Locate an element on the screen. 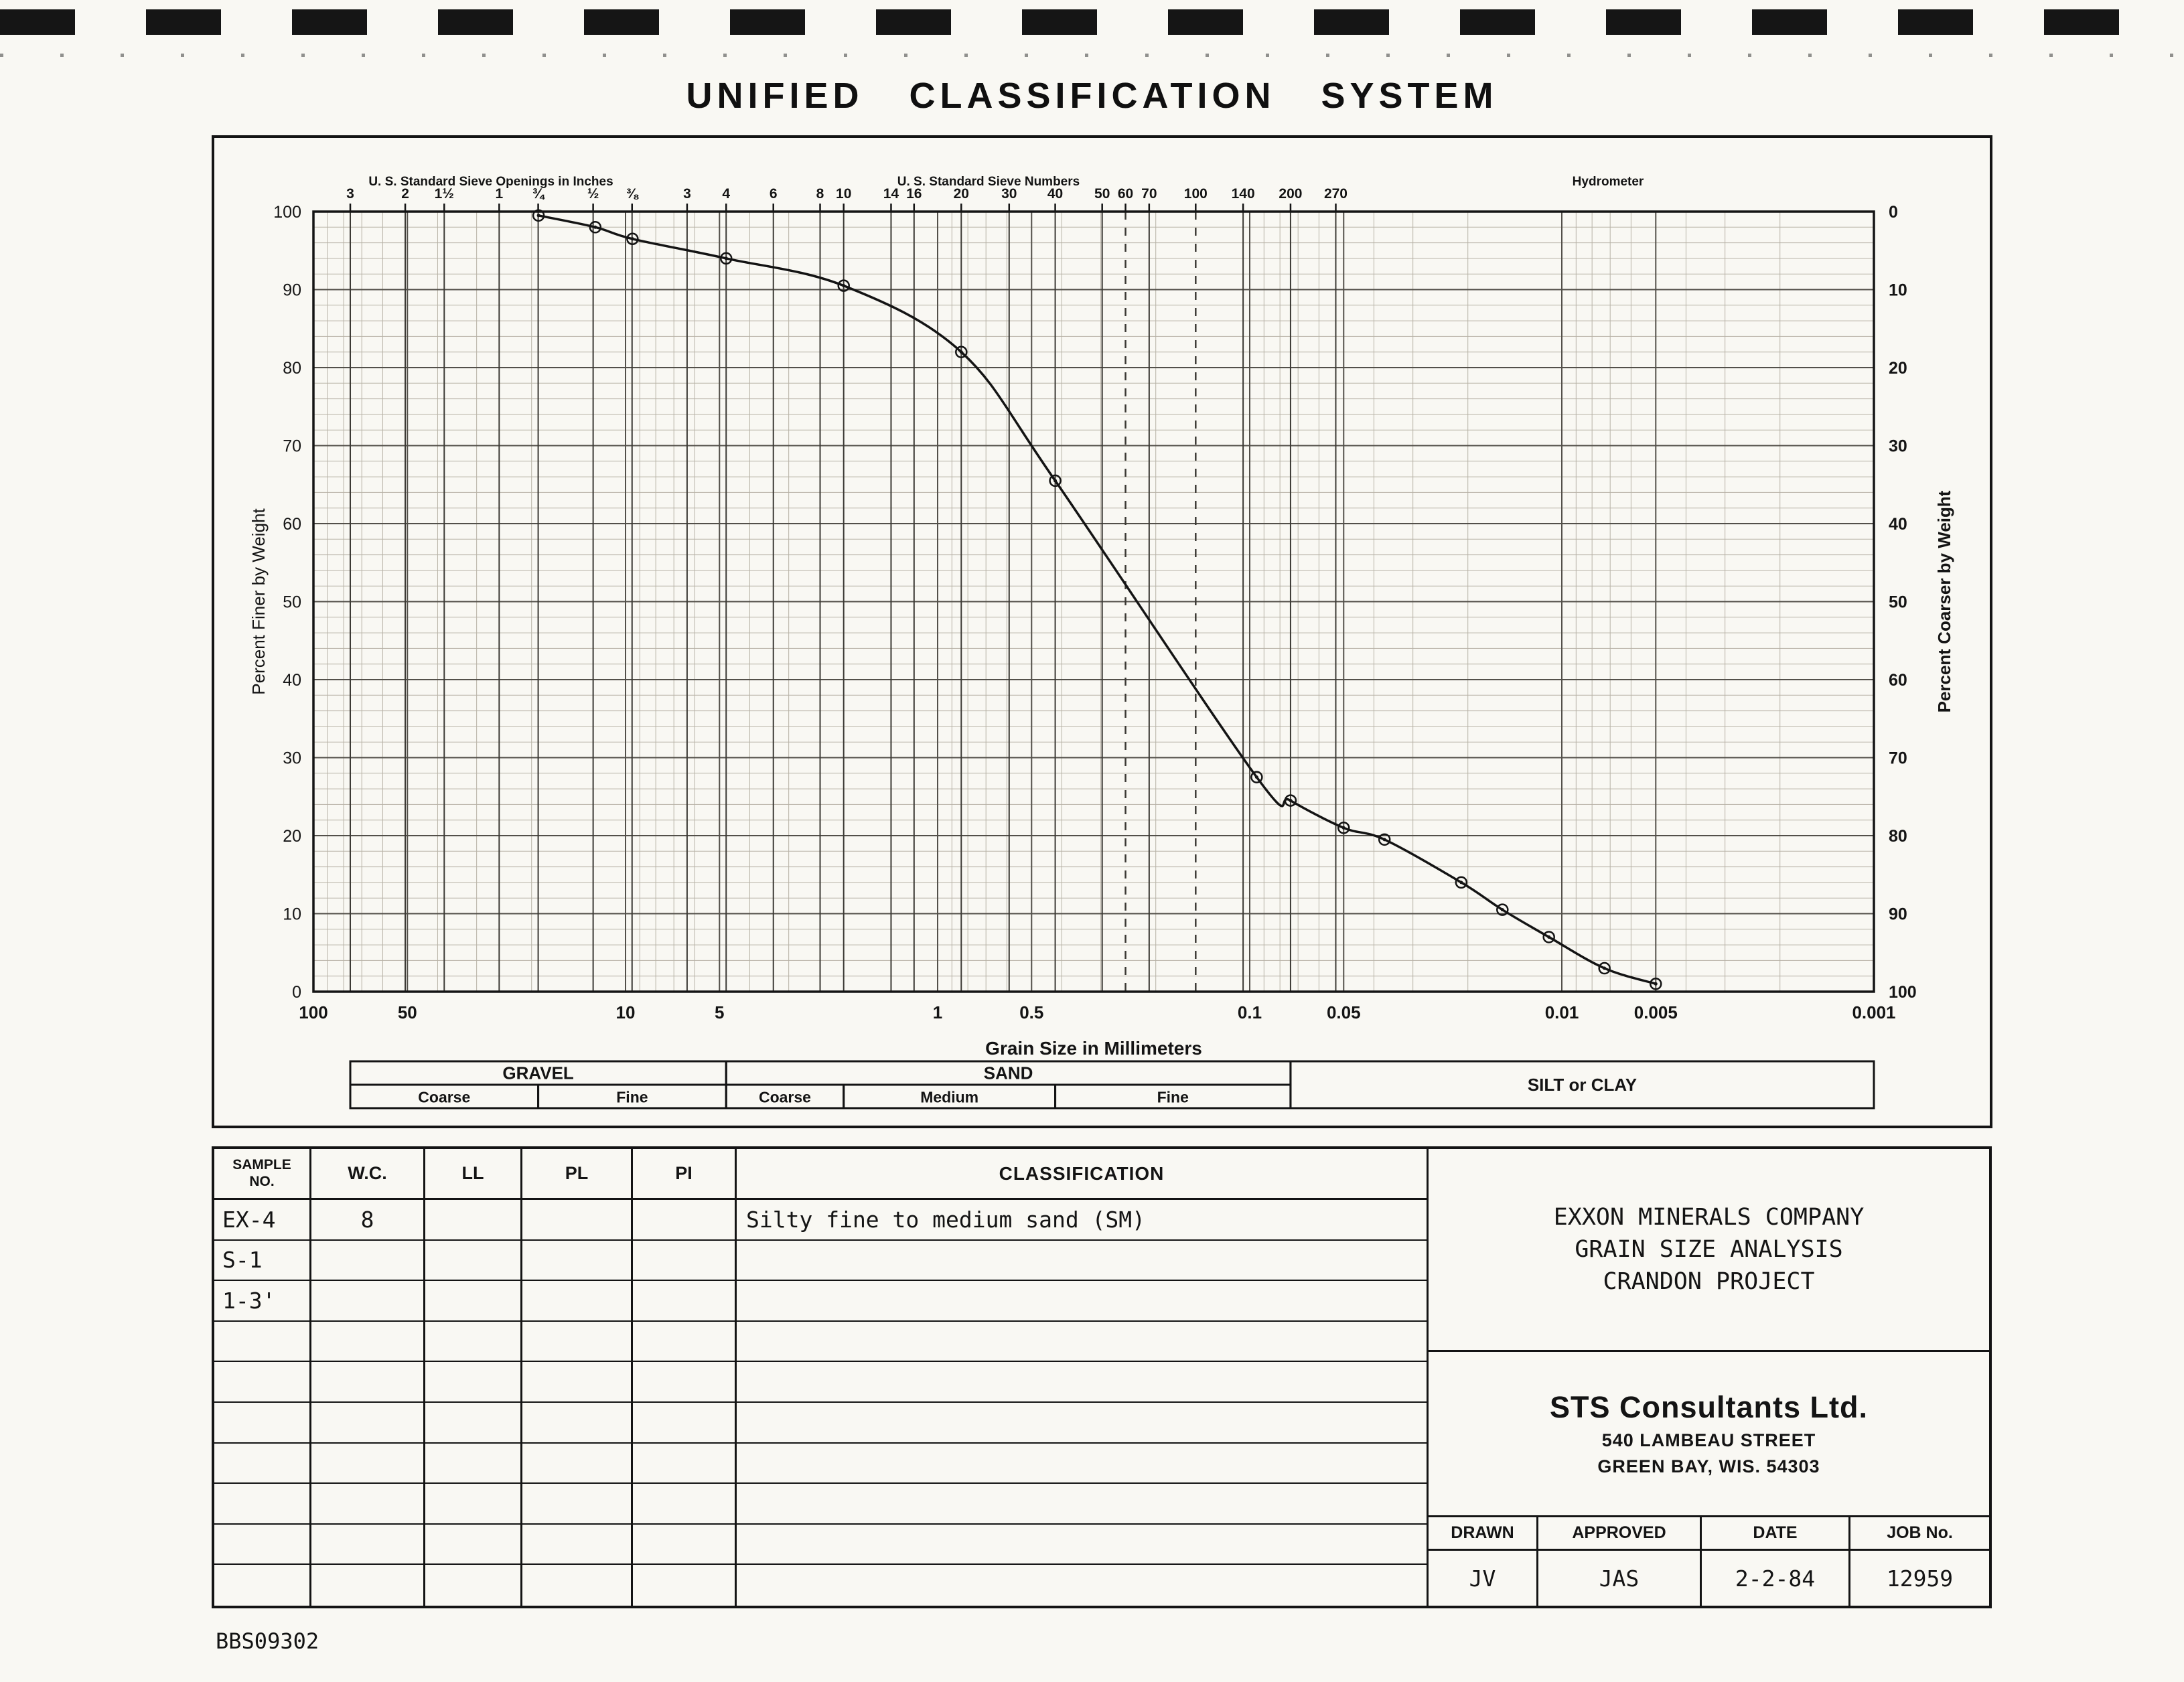 Image resolution: width=2184 pixels, height=1682 pixels. svg-text: 5 is located at coordinates (719, 1012).